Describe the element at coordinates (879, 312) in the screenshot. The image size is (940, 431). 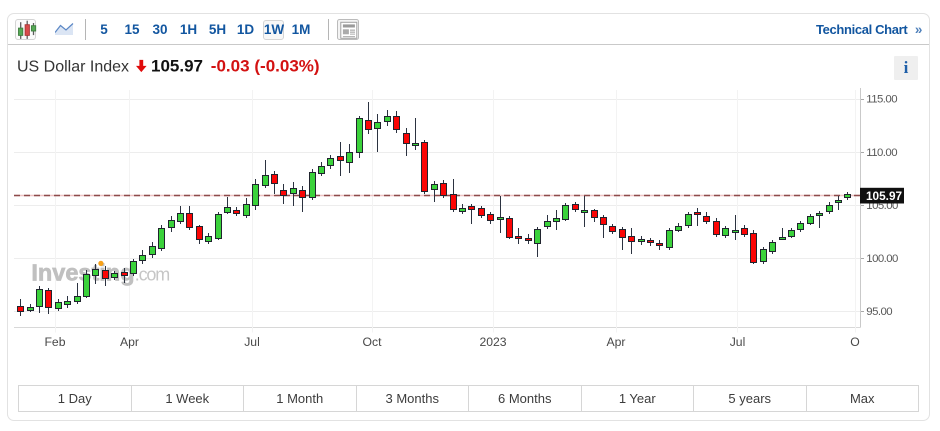
I see `svg-text: 95.00` at that location.